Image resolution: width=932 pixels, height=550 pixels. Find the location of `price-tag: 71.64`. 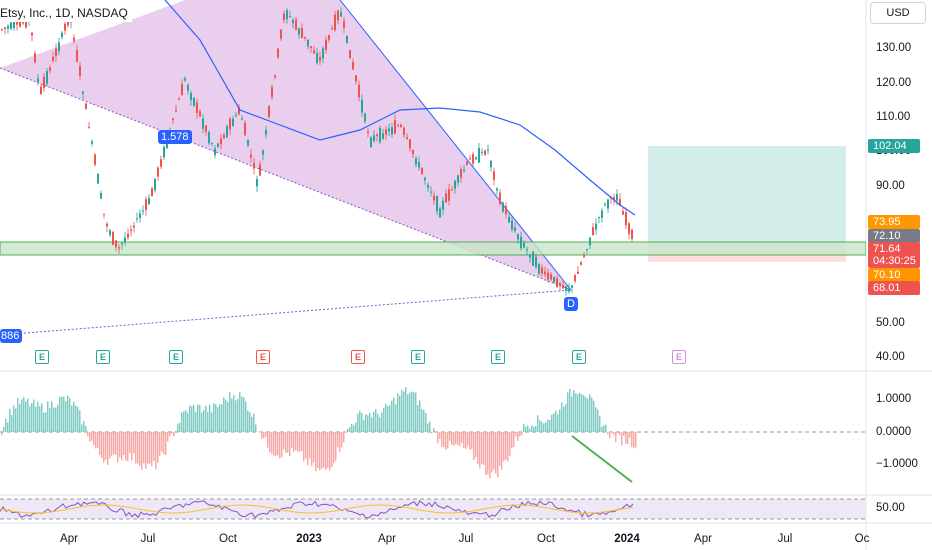

price-tag: 71.64 is located at coordinates (894, 249).